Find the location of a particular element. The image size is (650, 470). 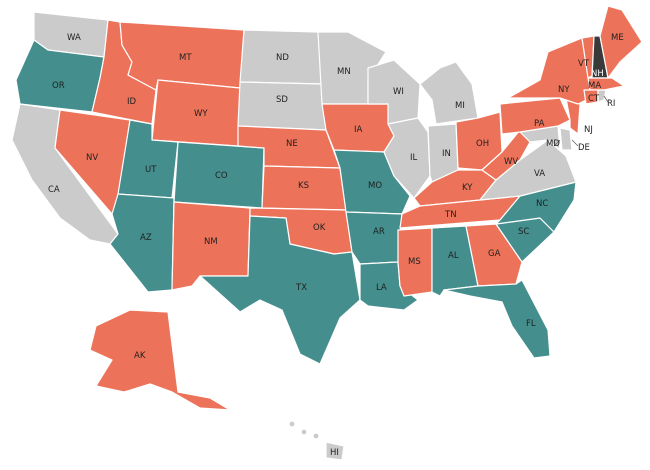

label-wy: WY is located at coordinates (201, 114).